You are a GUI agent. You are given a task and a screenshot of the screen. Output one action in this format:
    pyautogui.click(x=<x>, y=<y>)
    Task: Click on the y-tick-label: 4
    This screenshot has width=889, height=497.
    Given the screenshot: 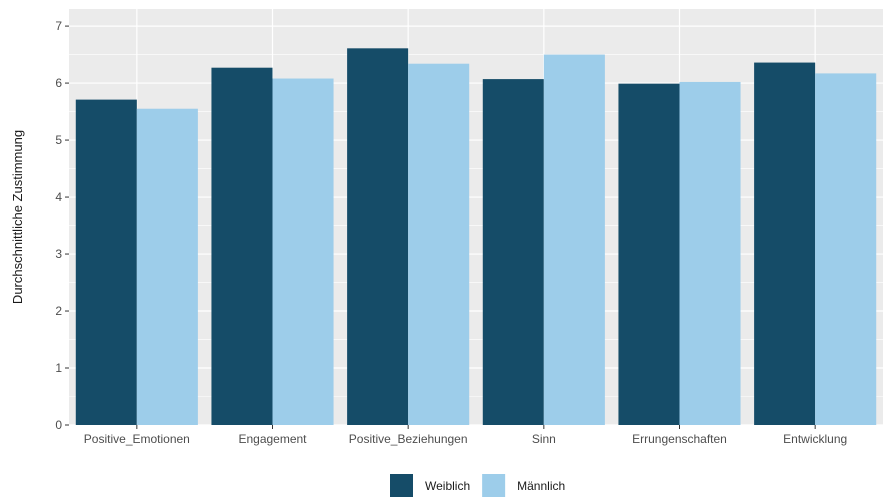 What is the action you would take?
    pyautogui.click(x=58, y=197)
    